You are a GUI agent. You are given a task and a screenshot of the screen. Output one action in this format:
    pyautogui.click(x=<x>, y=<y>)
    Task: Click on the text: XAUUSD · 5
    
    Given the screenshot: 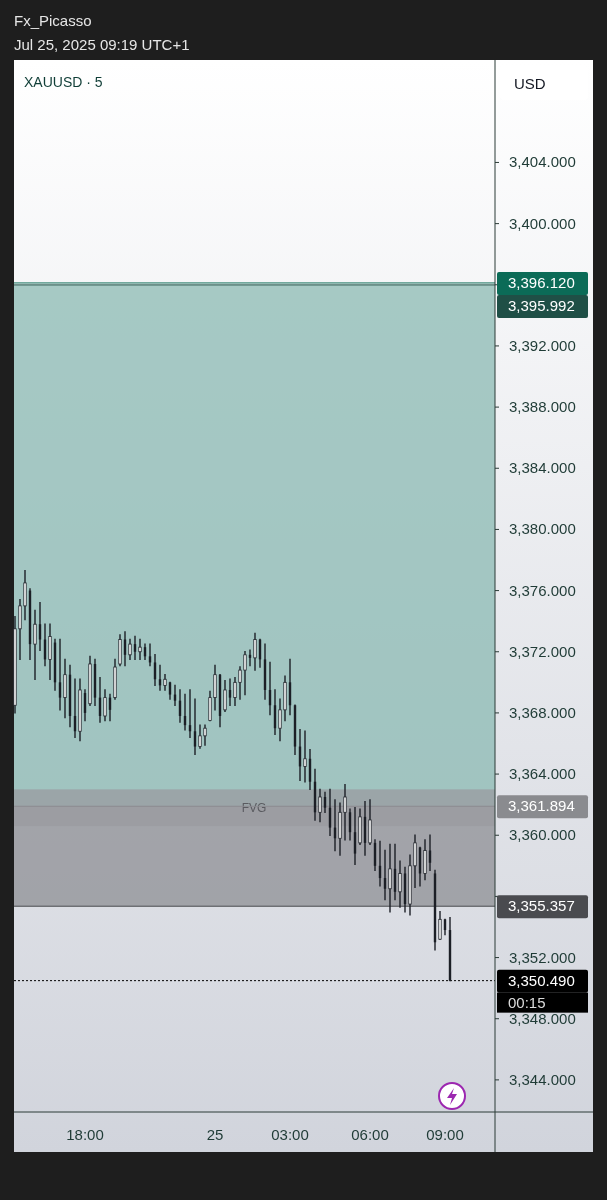 What is the action you would take?
    pyautogui.click(x=63, y=82)
    